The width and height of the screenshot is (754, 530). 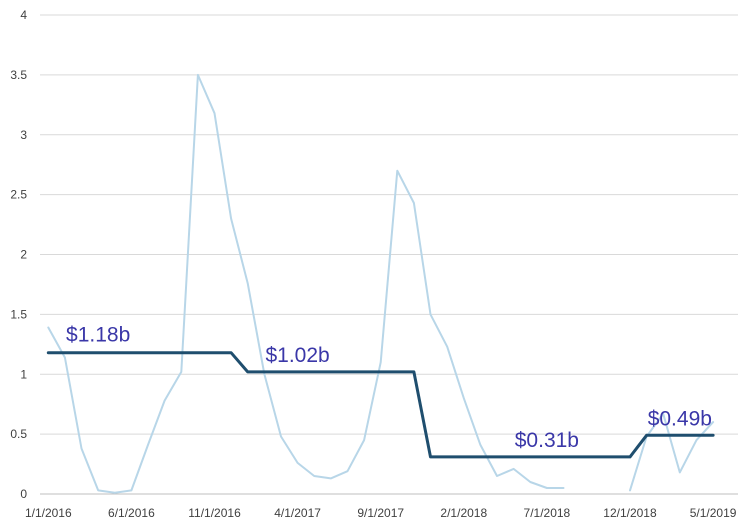 I want to click on y-tick-label: 0, so click(x=23, y=494).